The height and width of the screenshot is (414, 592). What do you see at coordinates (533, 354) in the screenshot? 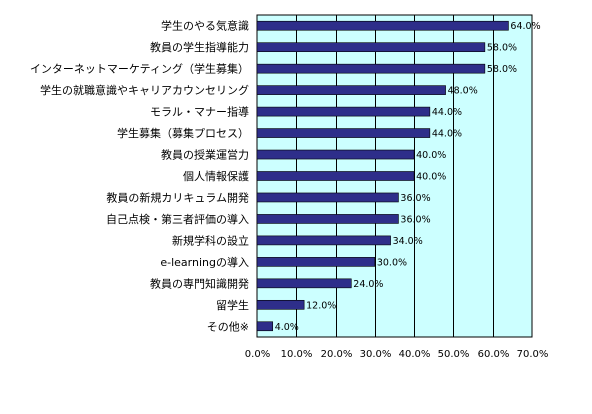
I see `x-tick-label: 70.0%` at bounding box center [533, 354].